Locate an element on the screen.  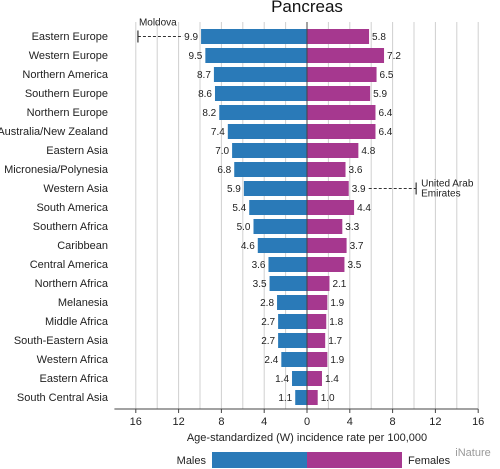
value-label-males: 5.4 is located at coordinates (239, 208).